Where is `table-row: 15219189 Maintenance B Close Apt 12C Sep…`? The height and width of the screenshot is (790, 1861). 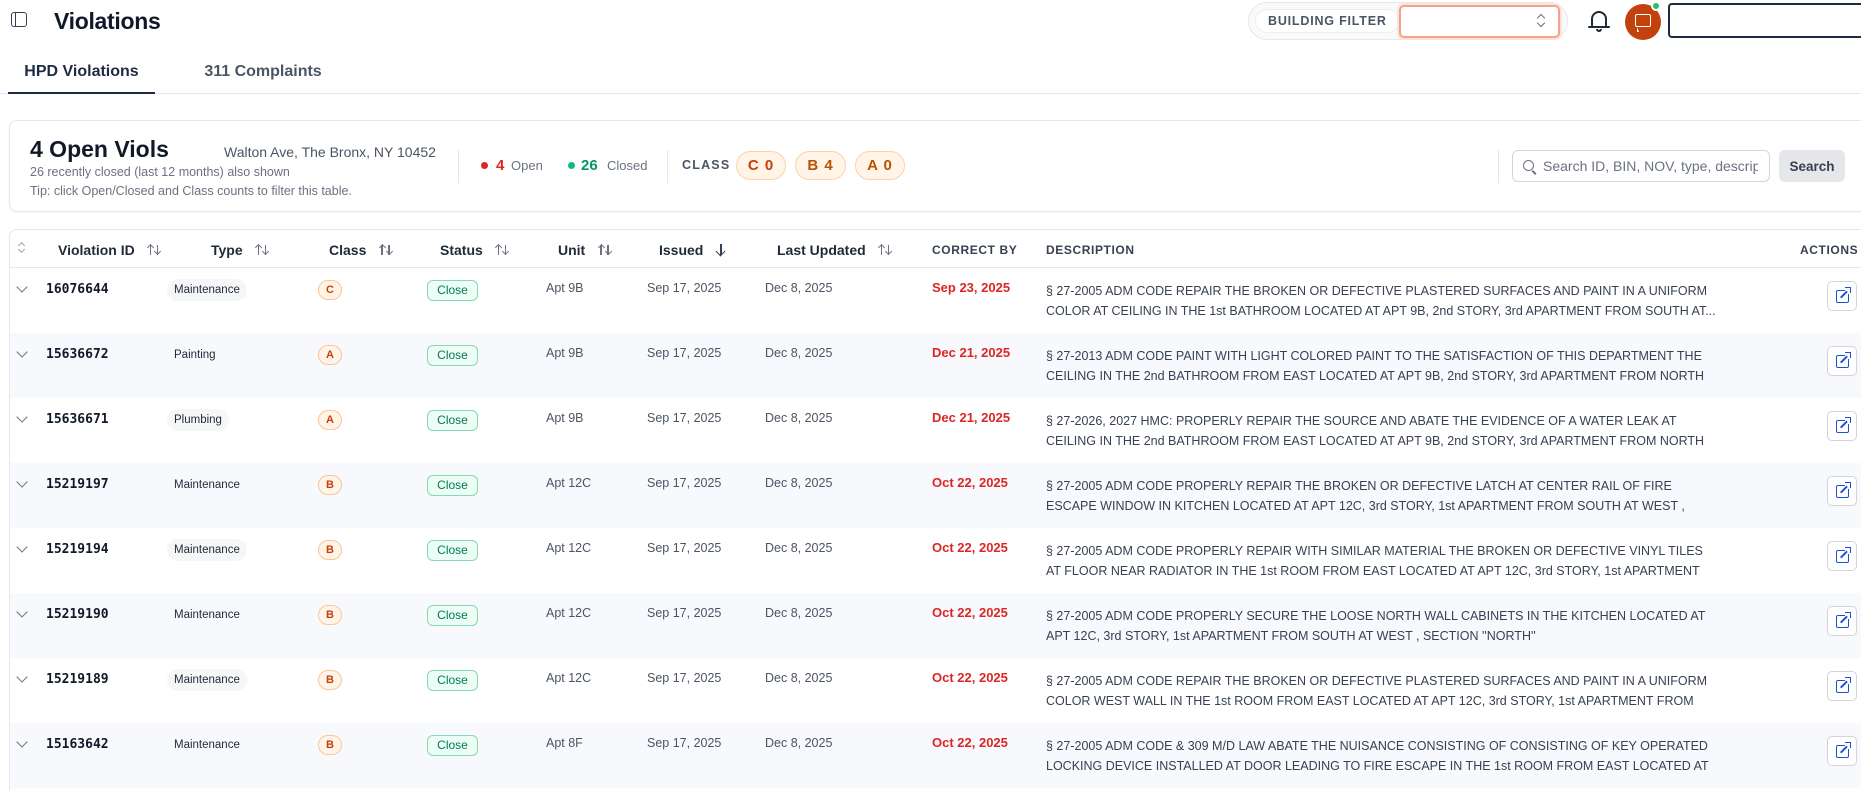 table-row: 15219189 Maintenance B Close Apt 12C Sep… is located at coordinates (935, 690).